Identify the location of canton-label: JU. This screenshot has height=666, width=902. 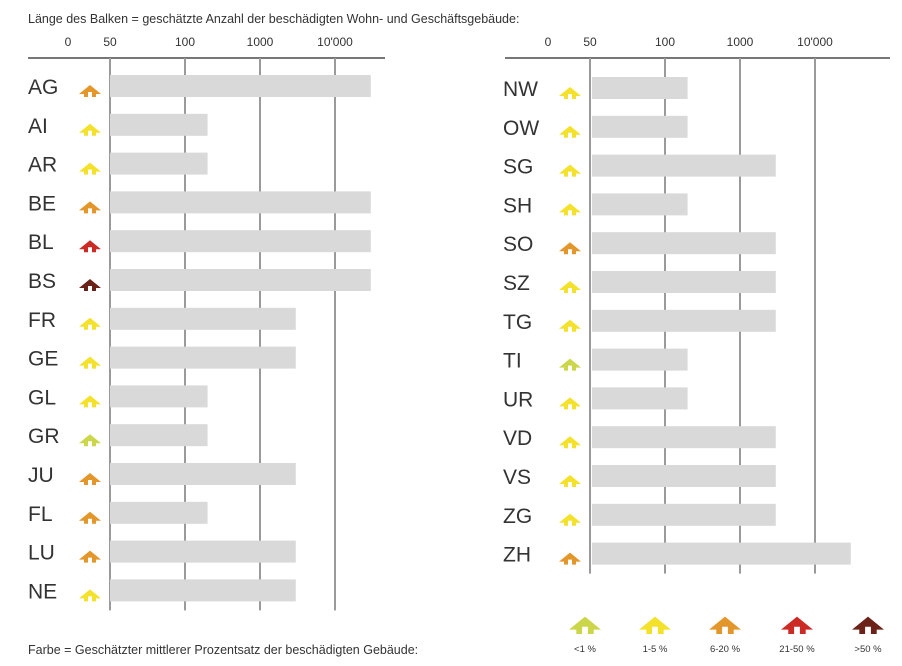
(41, 475).